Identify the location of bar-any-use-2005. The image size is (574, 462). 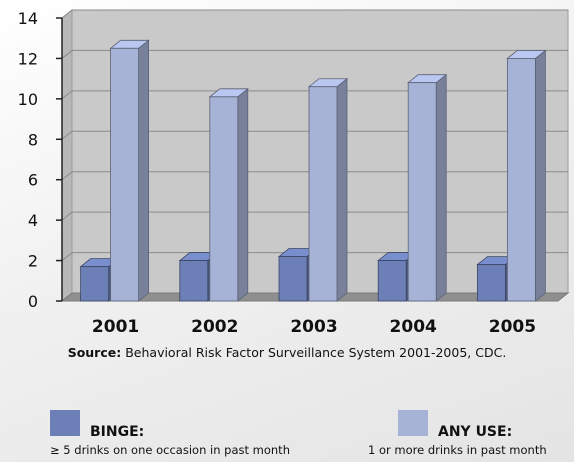
(521, 180).